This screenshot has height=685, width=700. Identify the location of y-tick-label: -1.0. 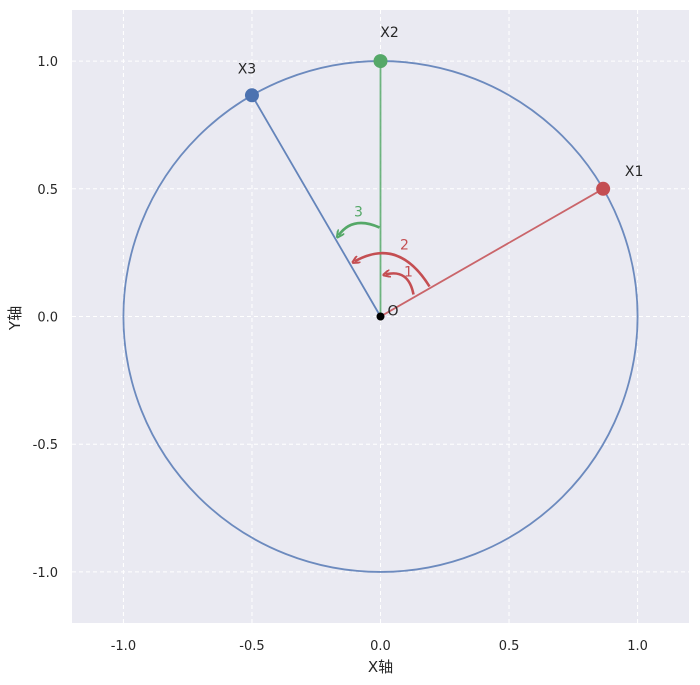
(45, 573).